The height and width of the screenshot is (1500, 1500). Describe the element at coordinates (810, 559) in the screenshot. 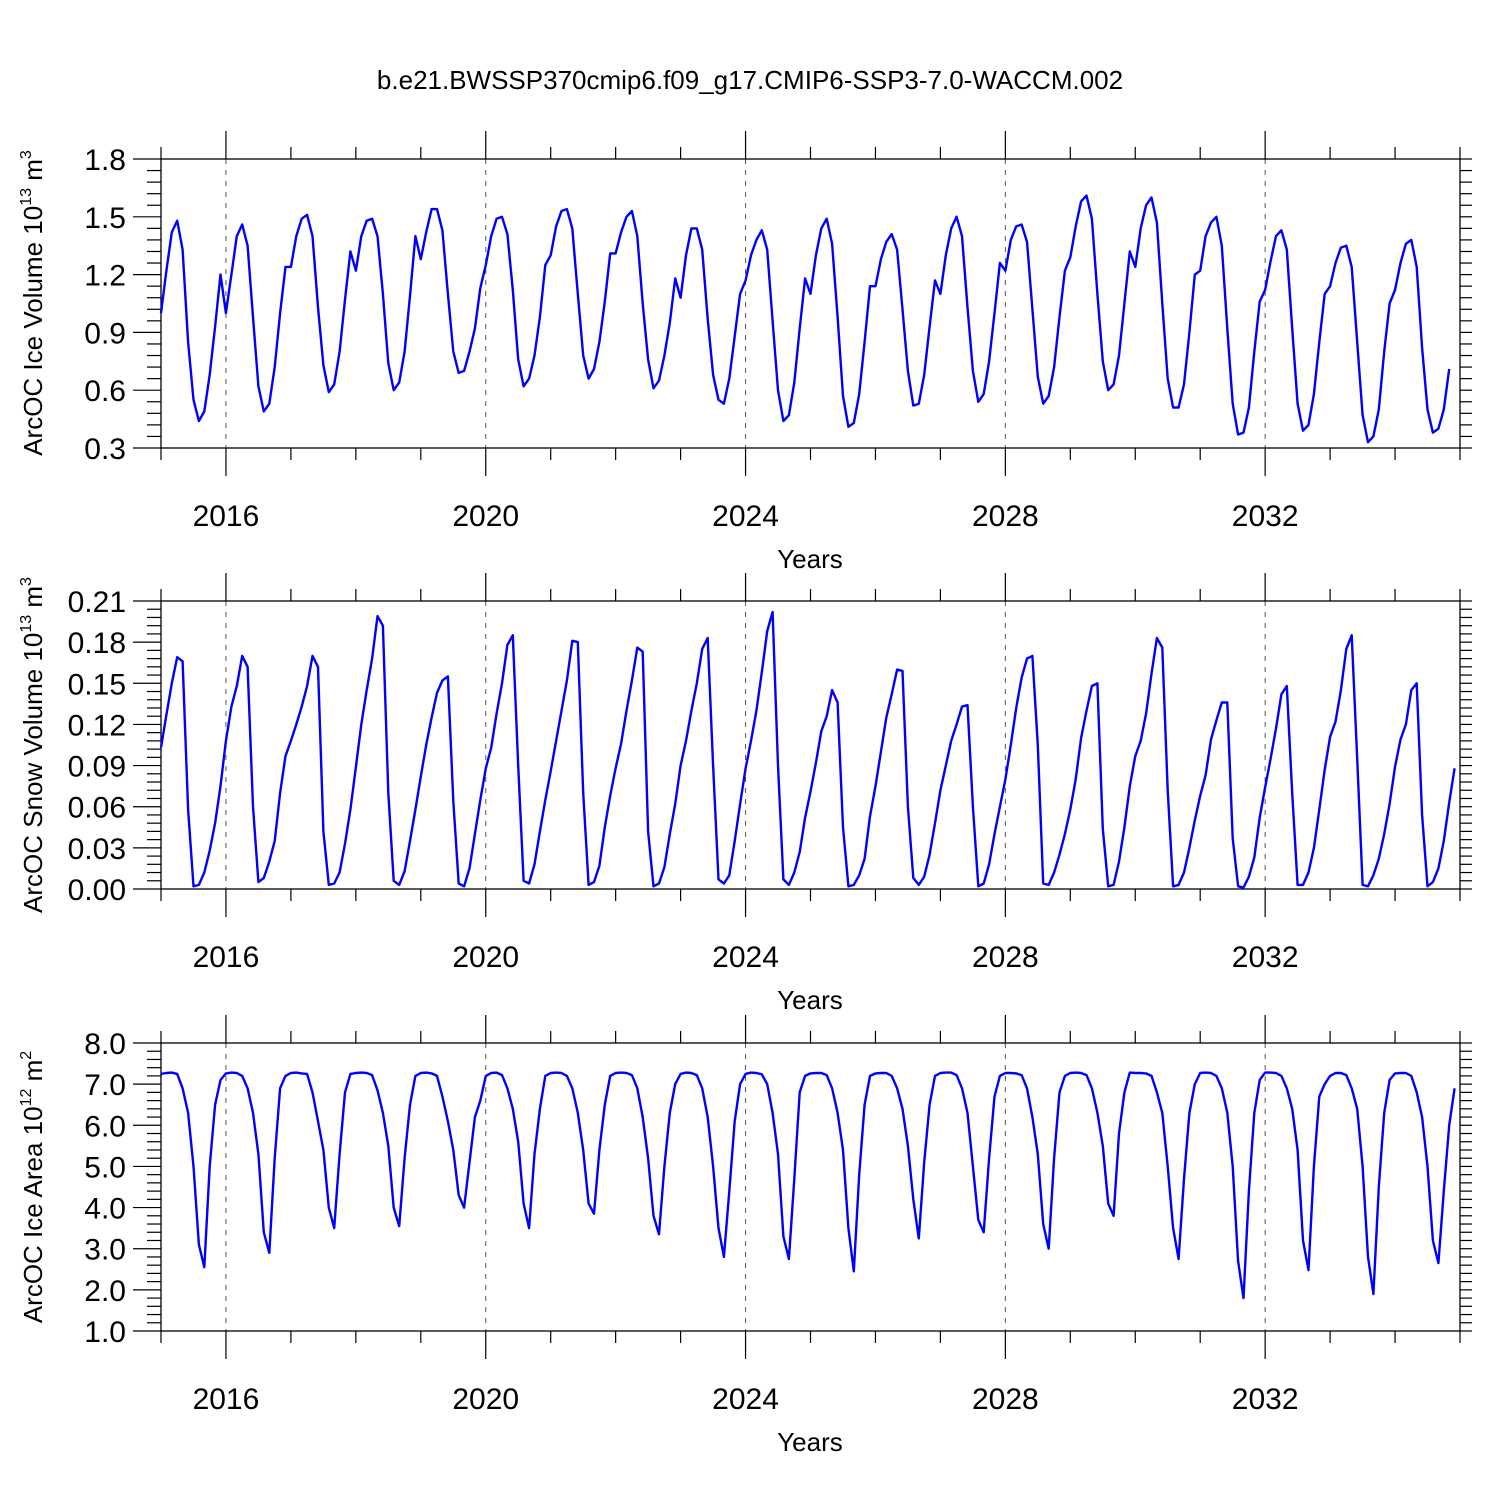

I see `icevol-x-axis-label: Years` at that location.